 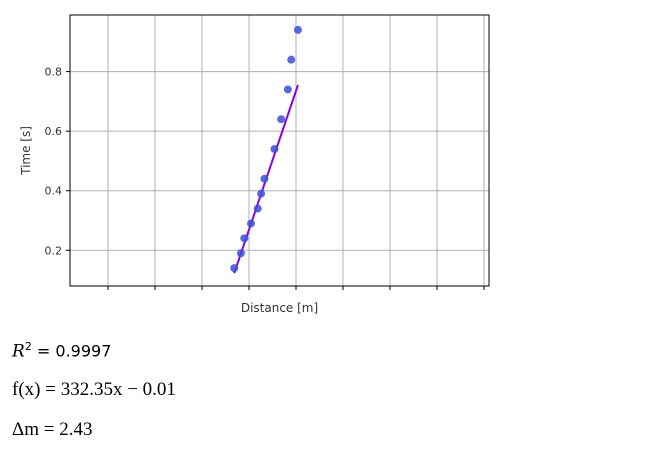 I want to click on y-tick-label: 0.6, so click(x=54, y=131).